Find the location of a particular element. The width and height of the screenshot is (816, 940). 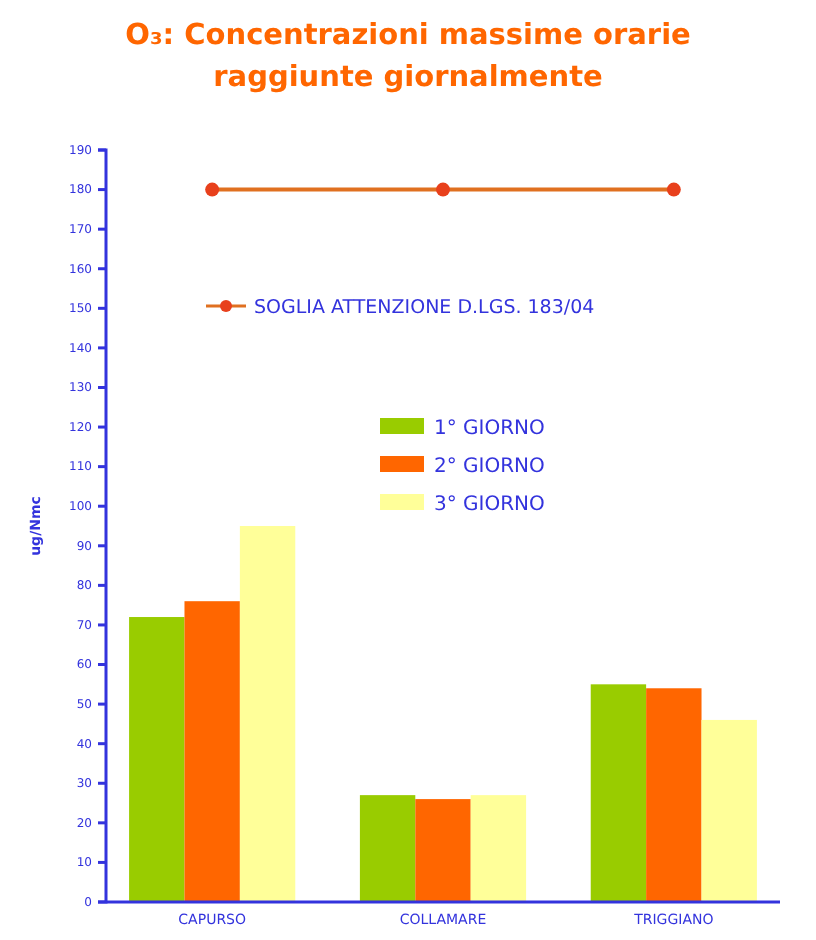

legend-label: 3° GIORNO is located at coordinates (490, 505).